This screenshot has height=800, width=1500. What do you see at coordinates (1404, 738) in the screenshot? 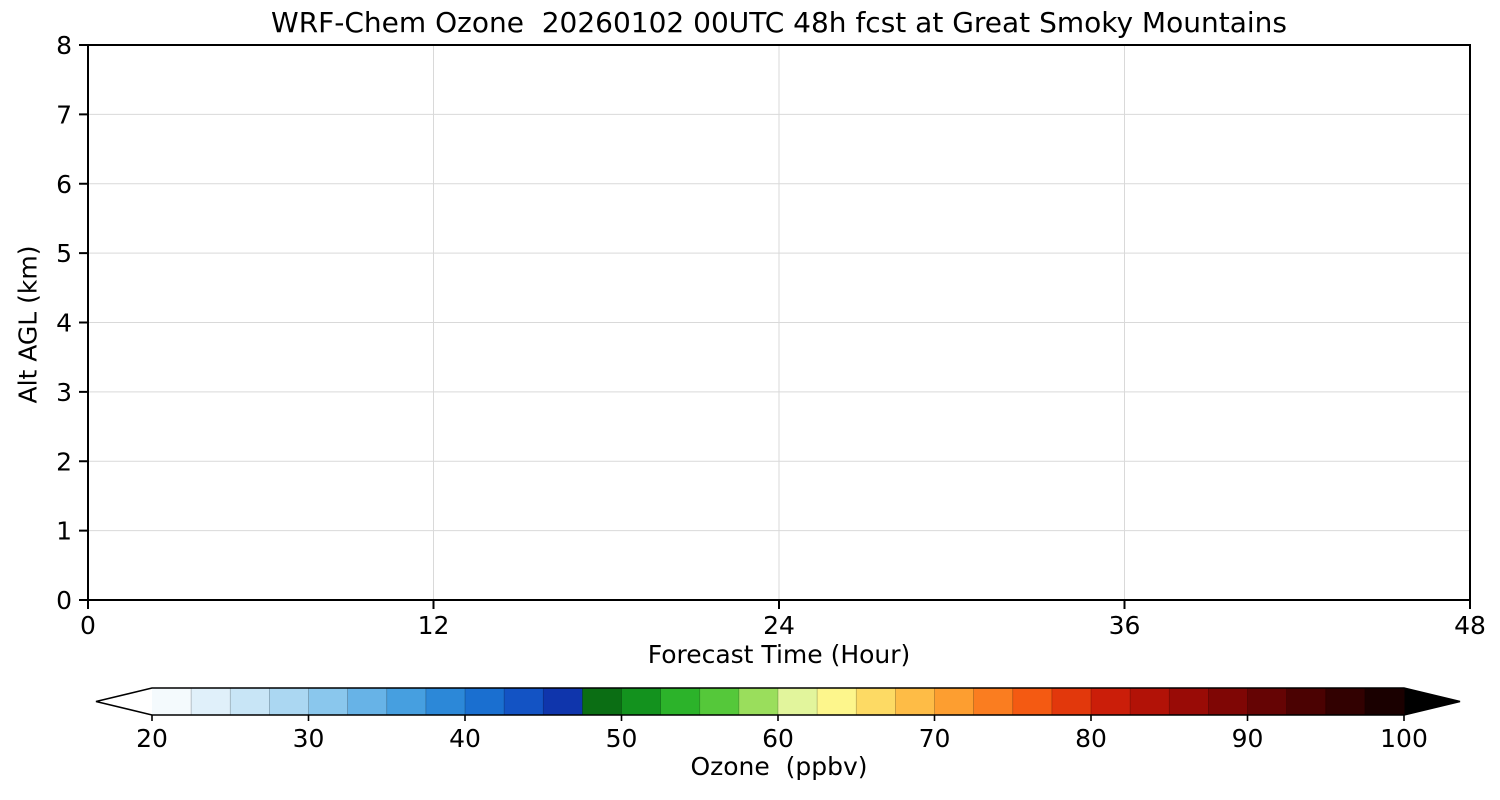
I see `colorbar-tick-label: 100` at bounding box center [1404, 738].